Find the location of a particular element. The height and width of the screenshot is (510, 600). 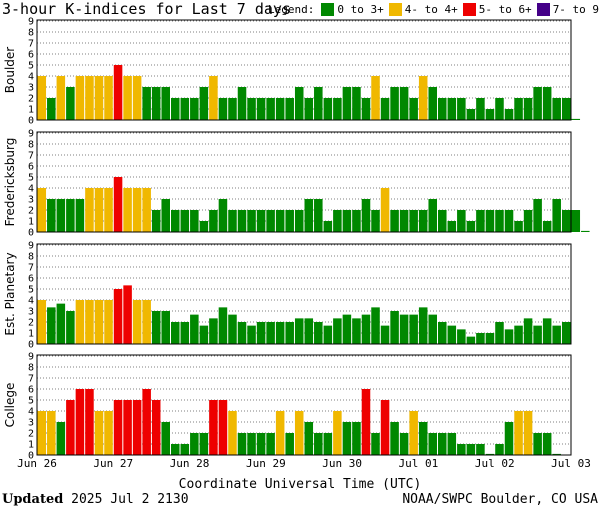

x-tick-label: Jun 26 is located at coordinates (37, 463).